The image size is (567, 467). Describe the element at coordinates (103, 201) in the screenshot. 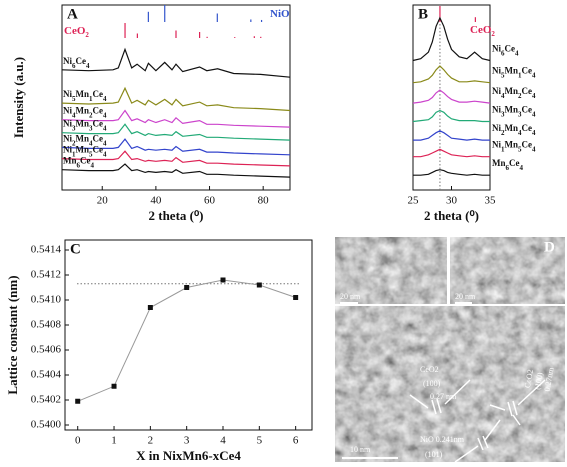

I see `x-tick-label: 20` at that location.